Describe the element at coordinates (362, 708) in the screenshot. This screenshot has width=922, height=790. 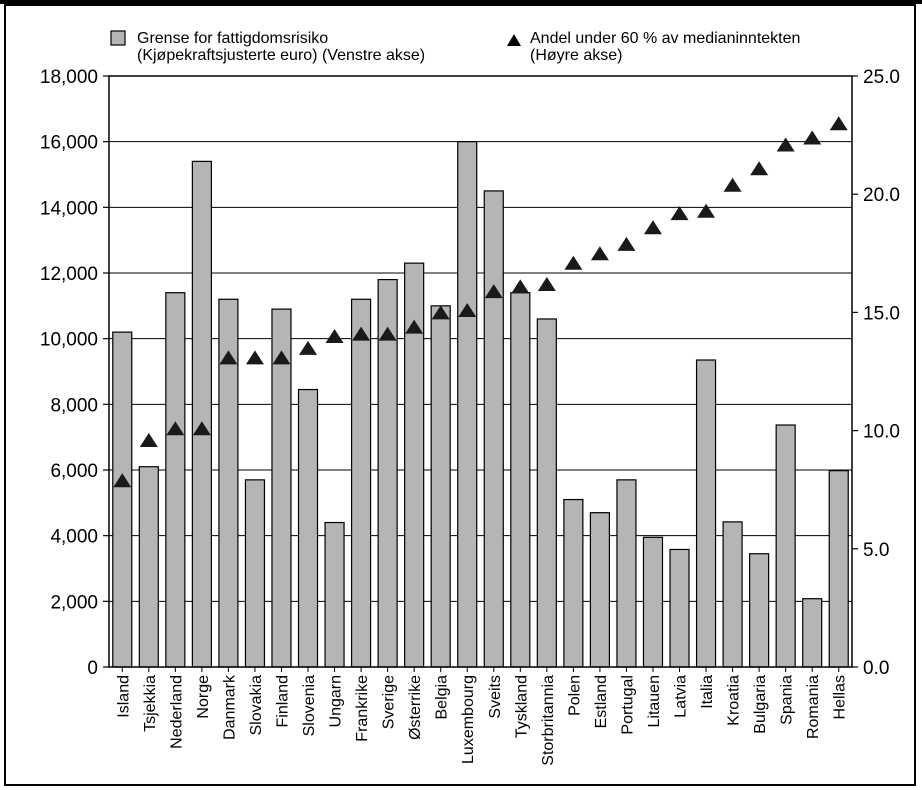
I see `x-tick-label: Frankrike` at that location.